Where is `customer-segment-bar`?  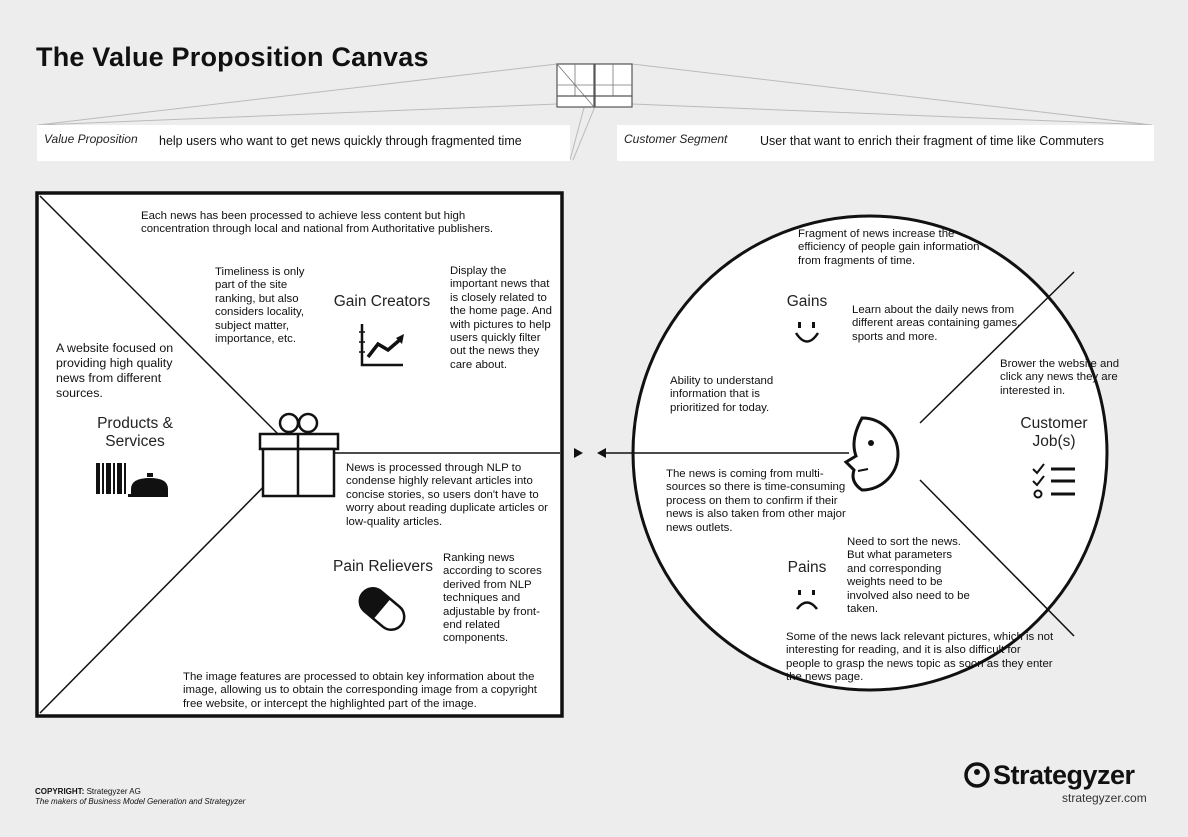
customer-segment-bar is located at coordinates (885, 143).